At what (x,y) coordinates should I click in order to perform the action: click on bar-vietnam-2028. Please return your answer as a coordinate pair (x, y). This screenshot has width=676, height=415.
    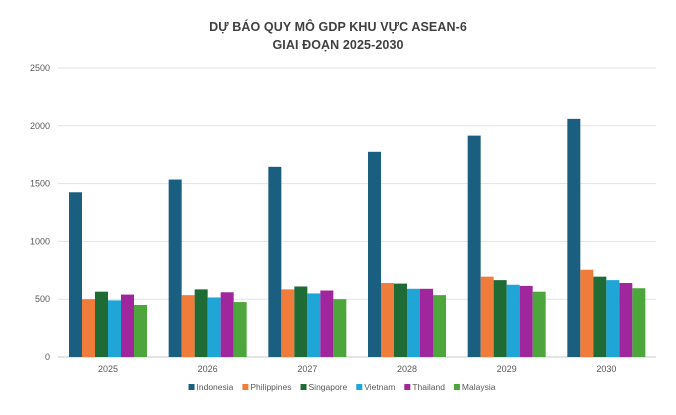
    Looking at the image, I should click on (413, 322).